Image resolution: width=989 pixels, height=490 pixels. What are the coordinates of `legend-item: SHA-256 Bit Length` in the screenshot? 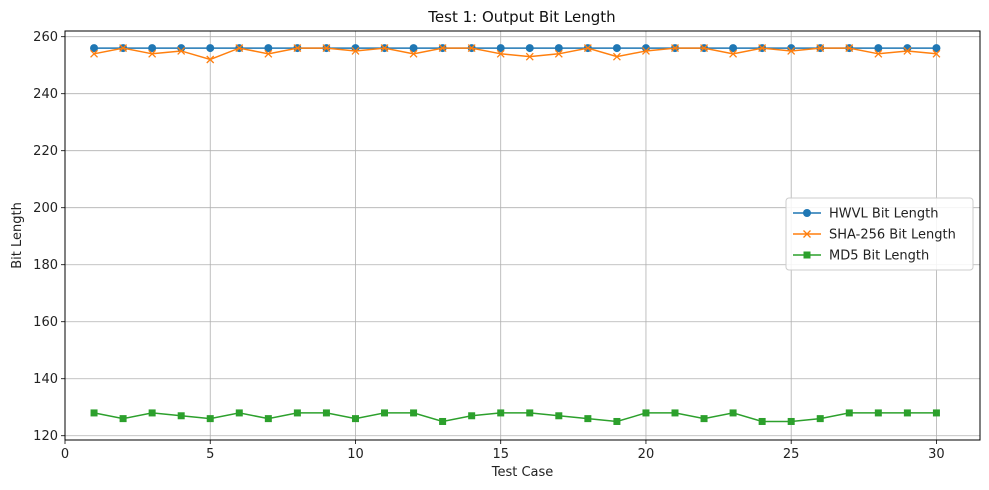 It's located at (874, 235).